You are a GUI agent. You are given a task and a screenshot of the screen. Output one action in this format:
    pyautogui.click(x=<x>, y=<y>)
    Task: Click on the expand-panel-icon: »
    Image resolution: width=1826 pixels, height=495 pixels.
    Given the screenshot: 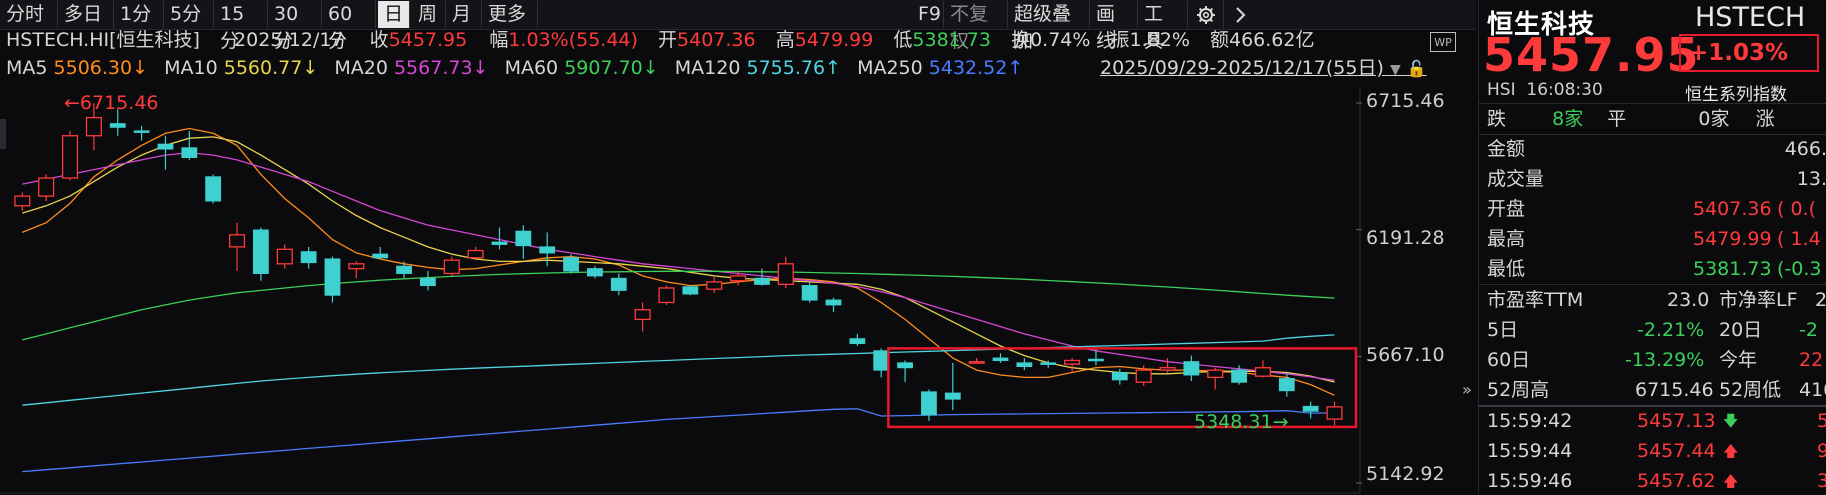 What is the action you would take?
    pyautogui.click(x=1467, y=389)
    